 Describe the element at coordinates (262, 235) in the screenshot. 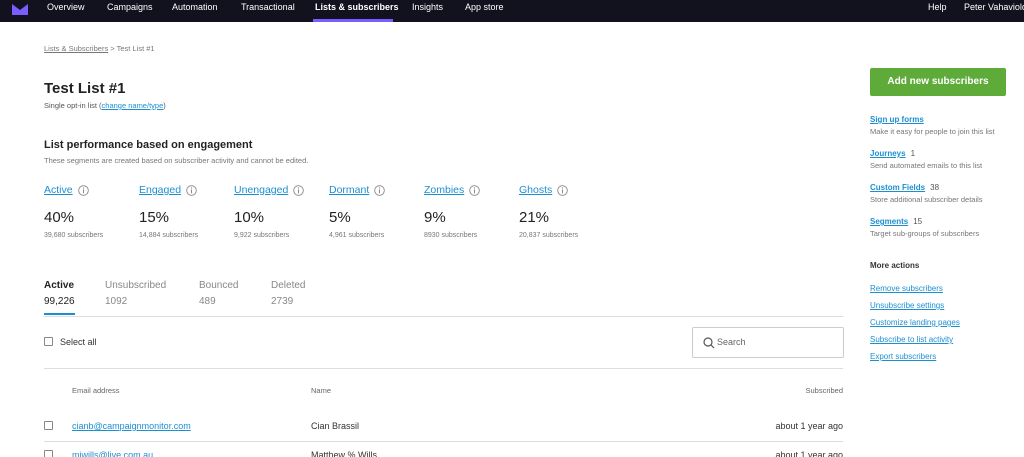

I see `segment-count: 9,922 subscribers` at that location.